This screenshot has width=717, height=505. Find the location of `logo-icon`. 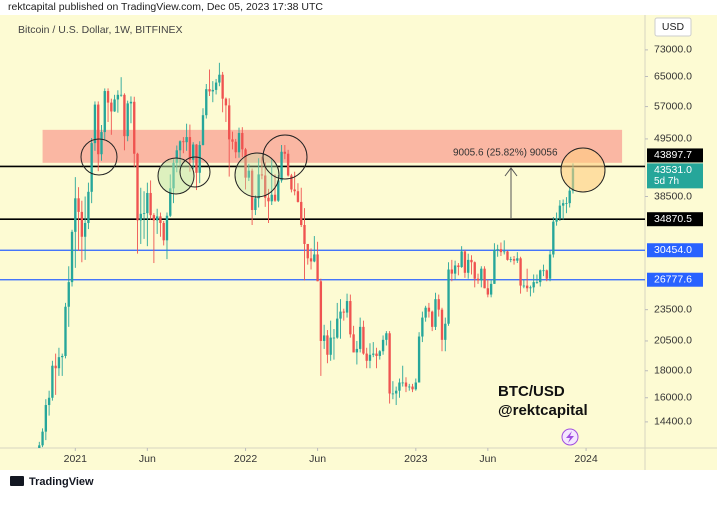

logo-icon is located at coordinates (17, 481).